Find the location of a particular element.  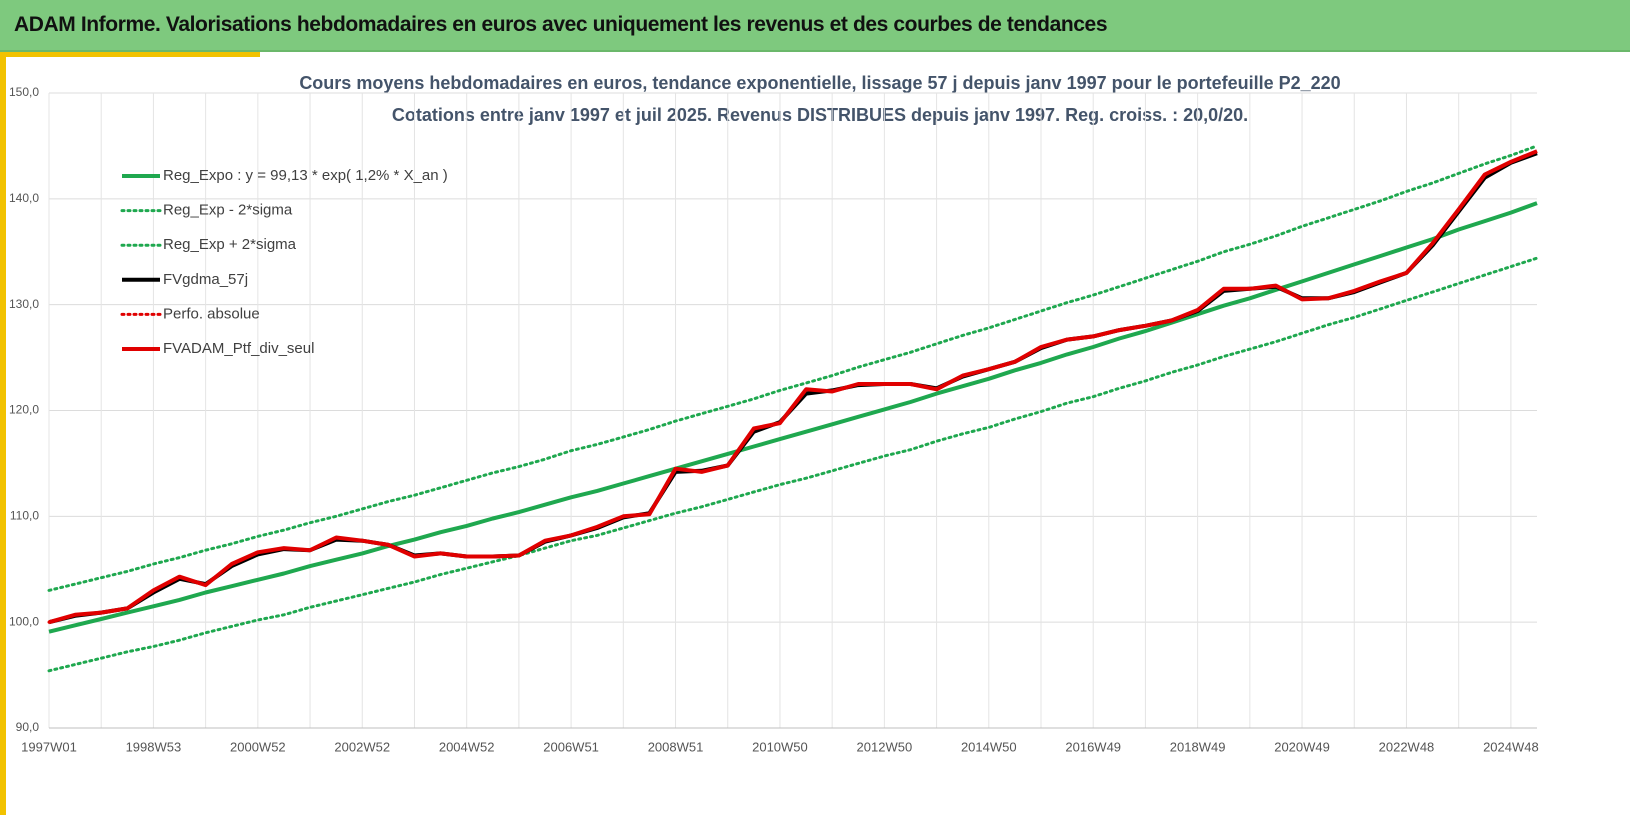

x-tick-label: 2014W50 is located at coordinates (989, 746).